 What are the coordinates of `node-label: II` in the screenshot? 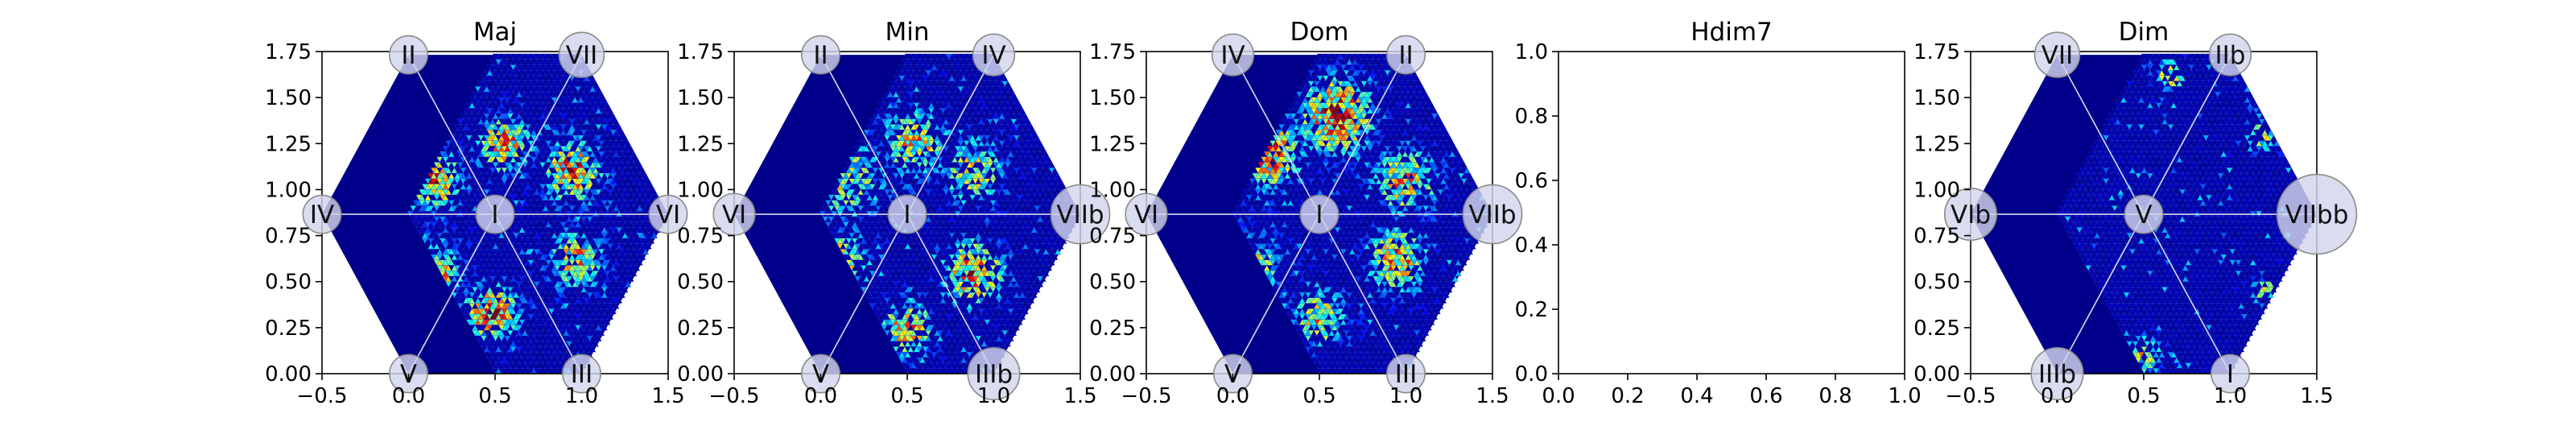 It's located at (408, 55).